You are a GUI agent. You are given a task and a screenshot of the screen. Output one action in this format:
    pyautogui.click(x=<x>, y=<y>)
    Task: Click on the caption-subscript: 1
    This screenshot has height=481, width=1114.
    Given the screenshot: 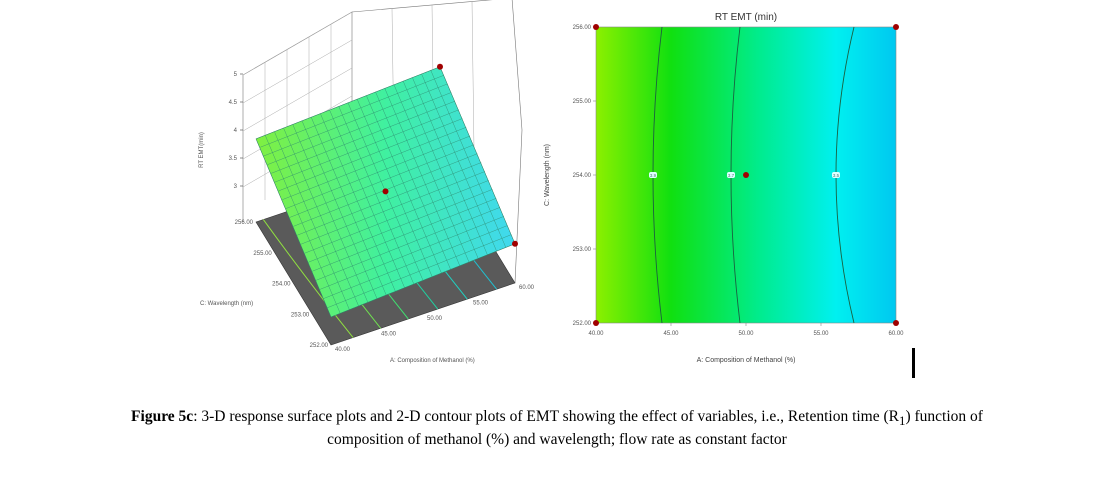 What is the action you would take?
    pyautogui.click(x=902, y=421)
    